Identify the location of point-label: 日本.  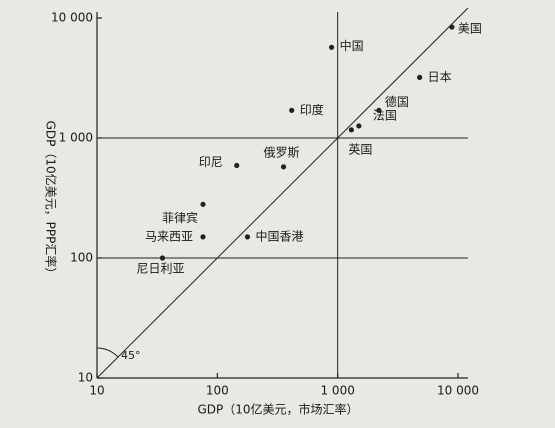
(440, 77).